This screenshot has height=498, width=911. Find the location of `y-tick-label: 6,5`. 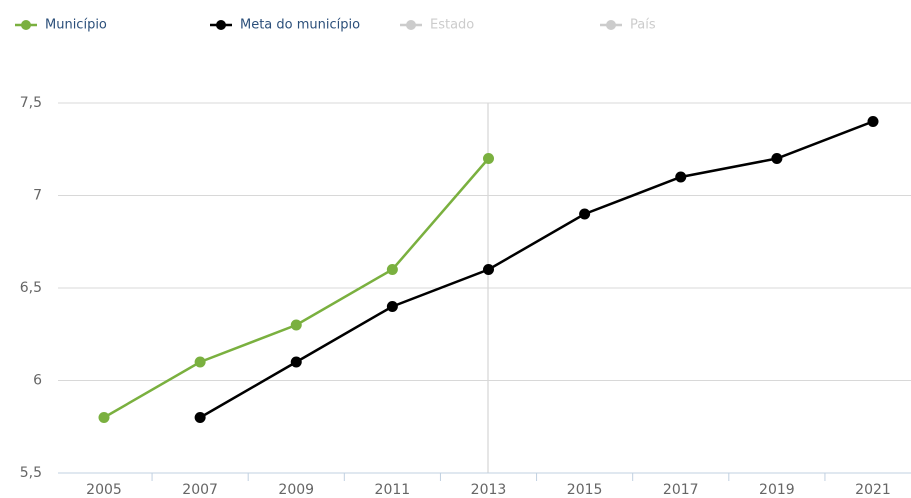

y-tick-label: 6,5 is located at coordinates (31, 288).